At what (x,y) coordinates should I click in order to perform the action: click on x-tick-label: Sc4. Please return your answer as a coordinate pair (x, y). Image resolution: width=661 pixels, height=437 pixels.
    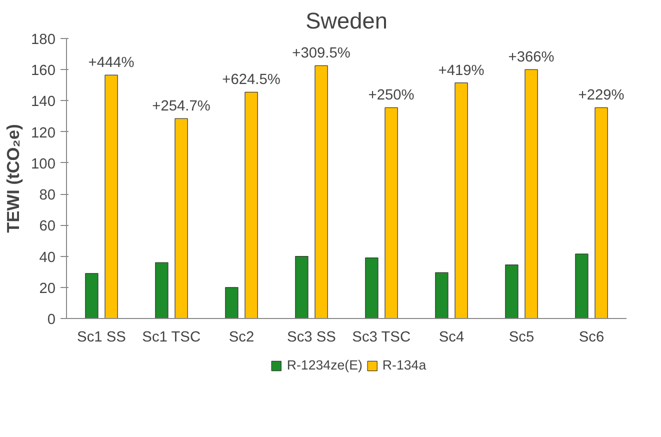
    Looking at the image, I should click on (451, 338).